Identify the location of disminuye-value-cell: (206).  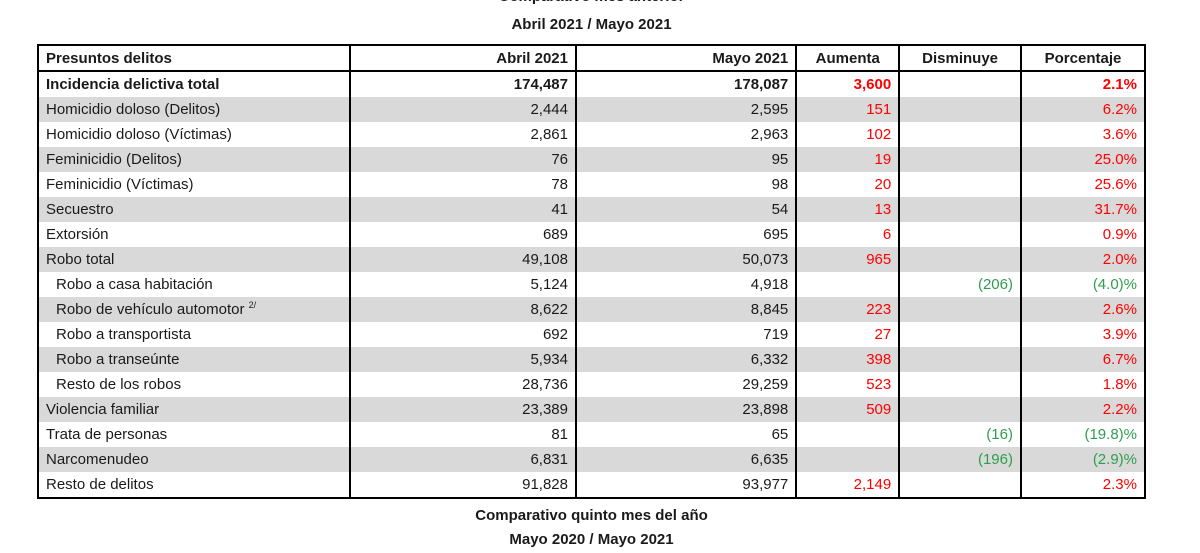
(959, 284).